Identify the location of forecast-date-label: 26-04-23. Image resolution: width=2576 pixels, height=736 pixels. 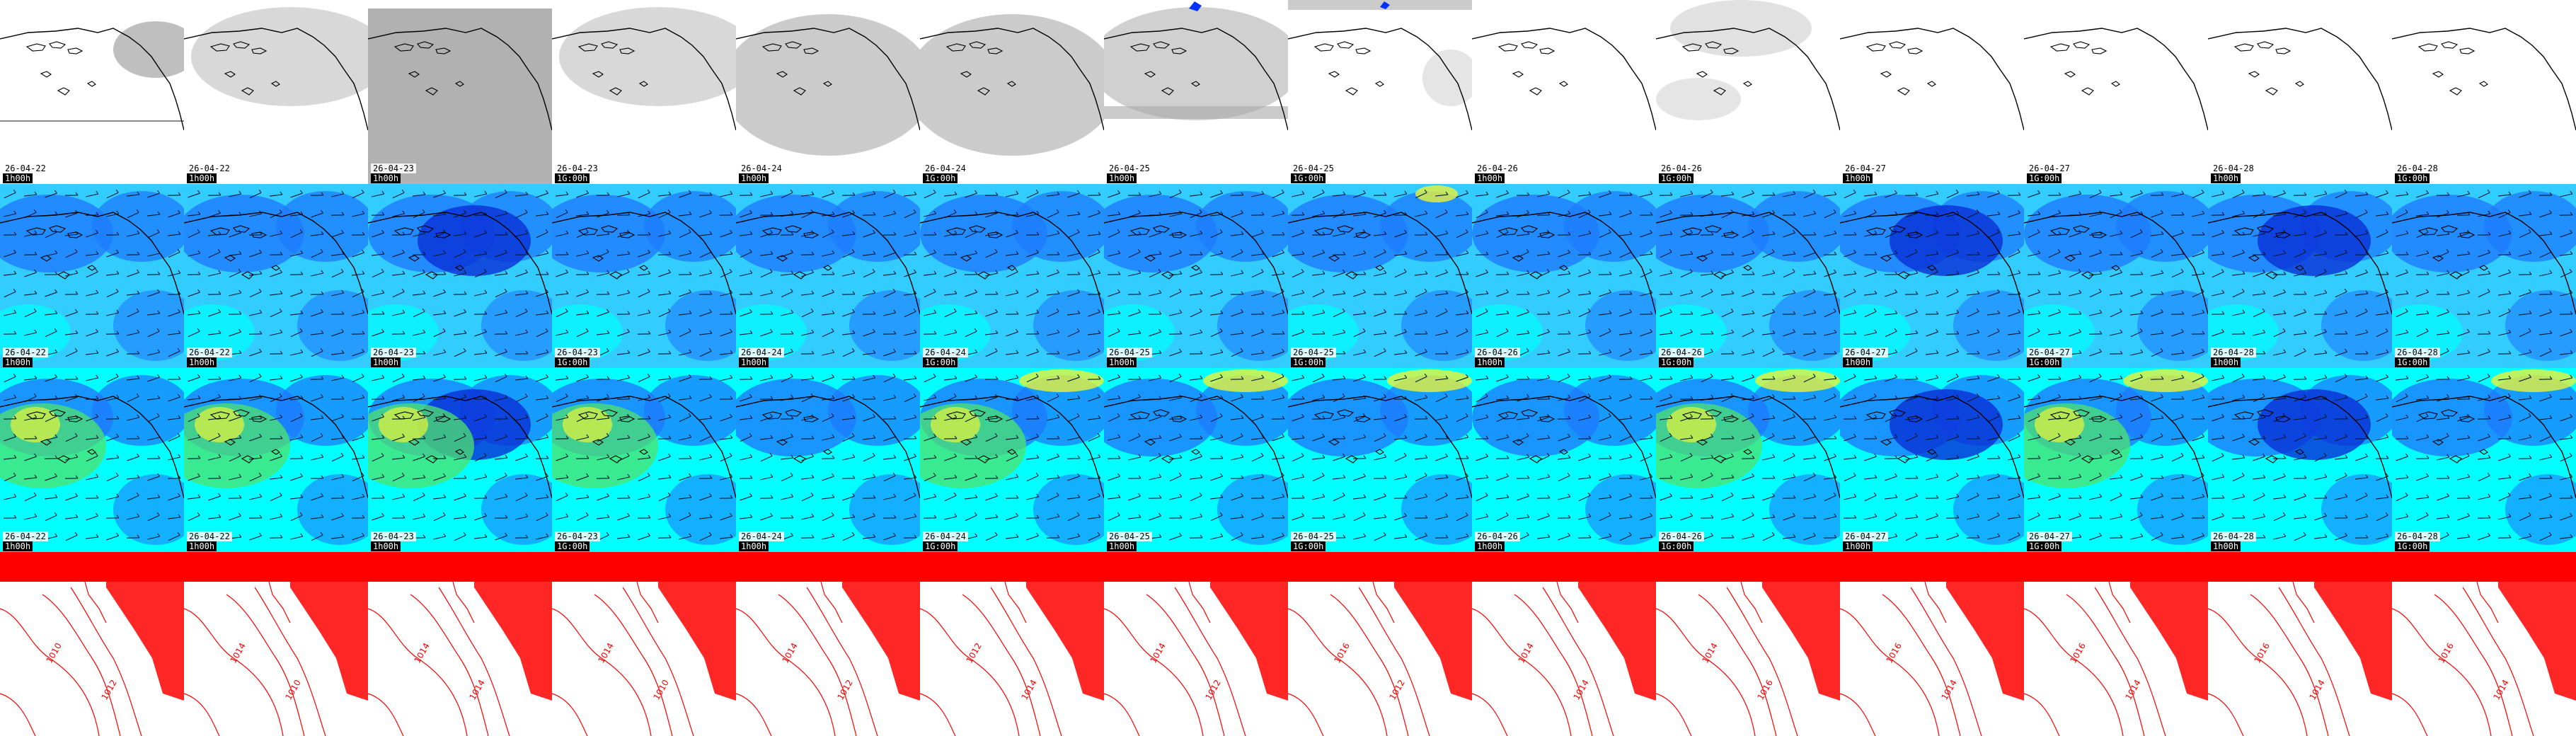
(394, 536).